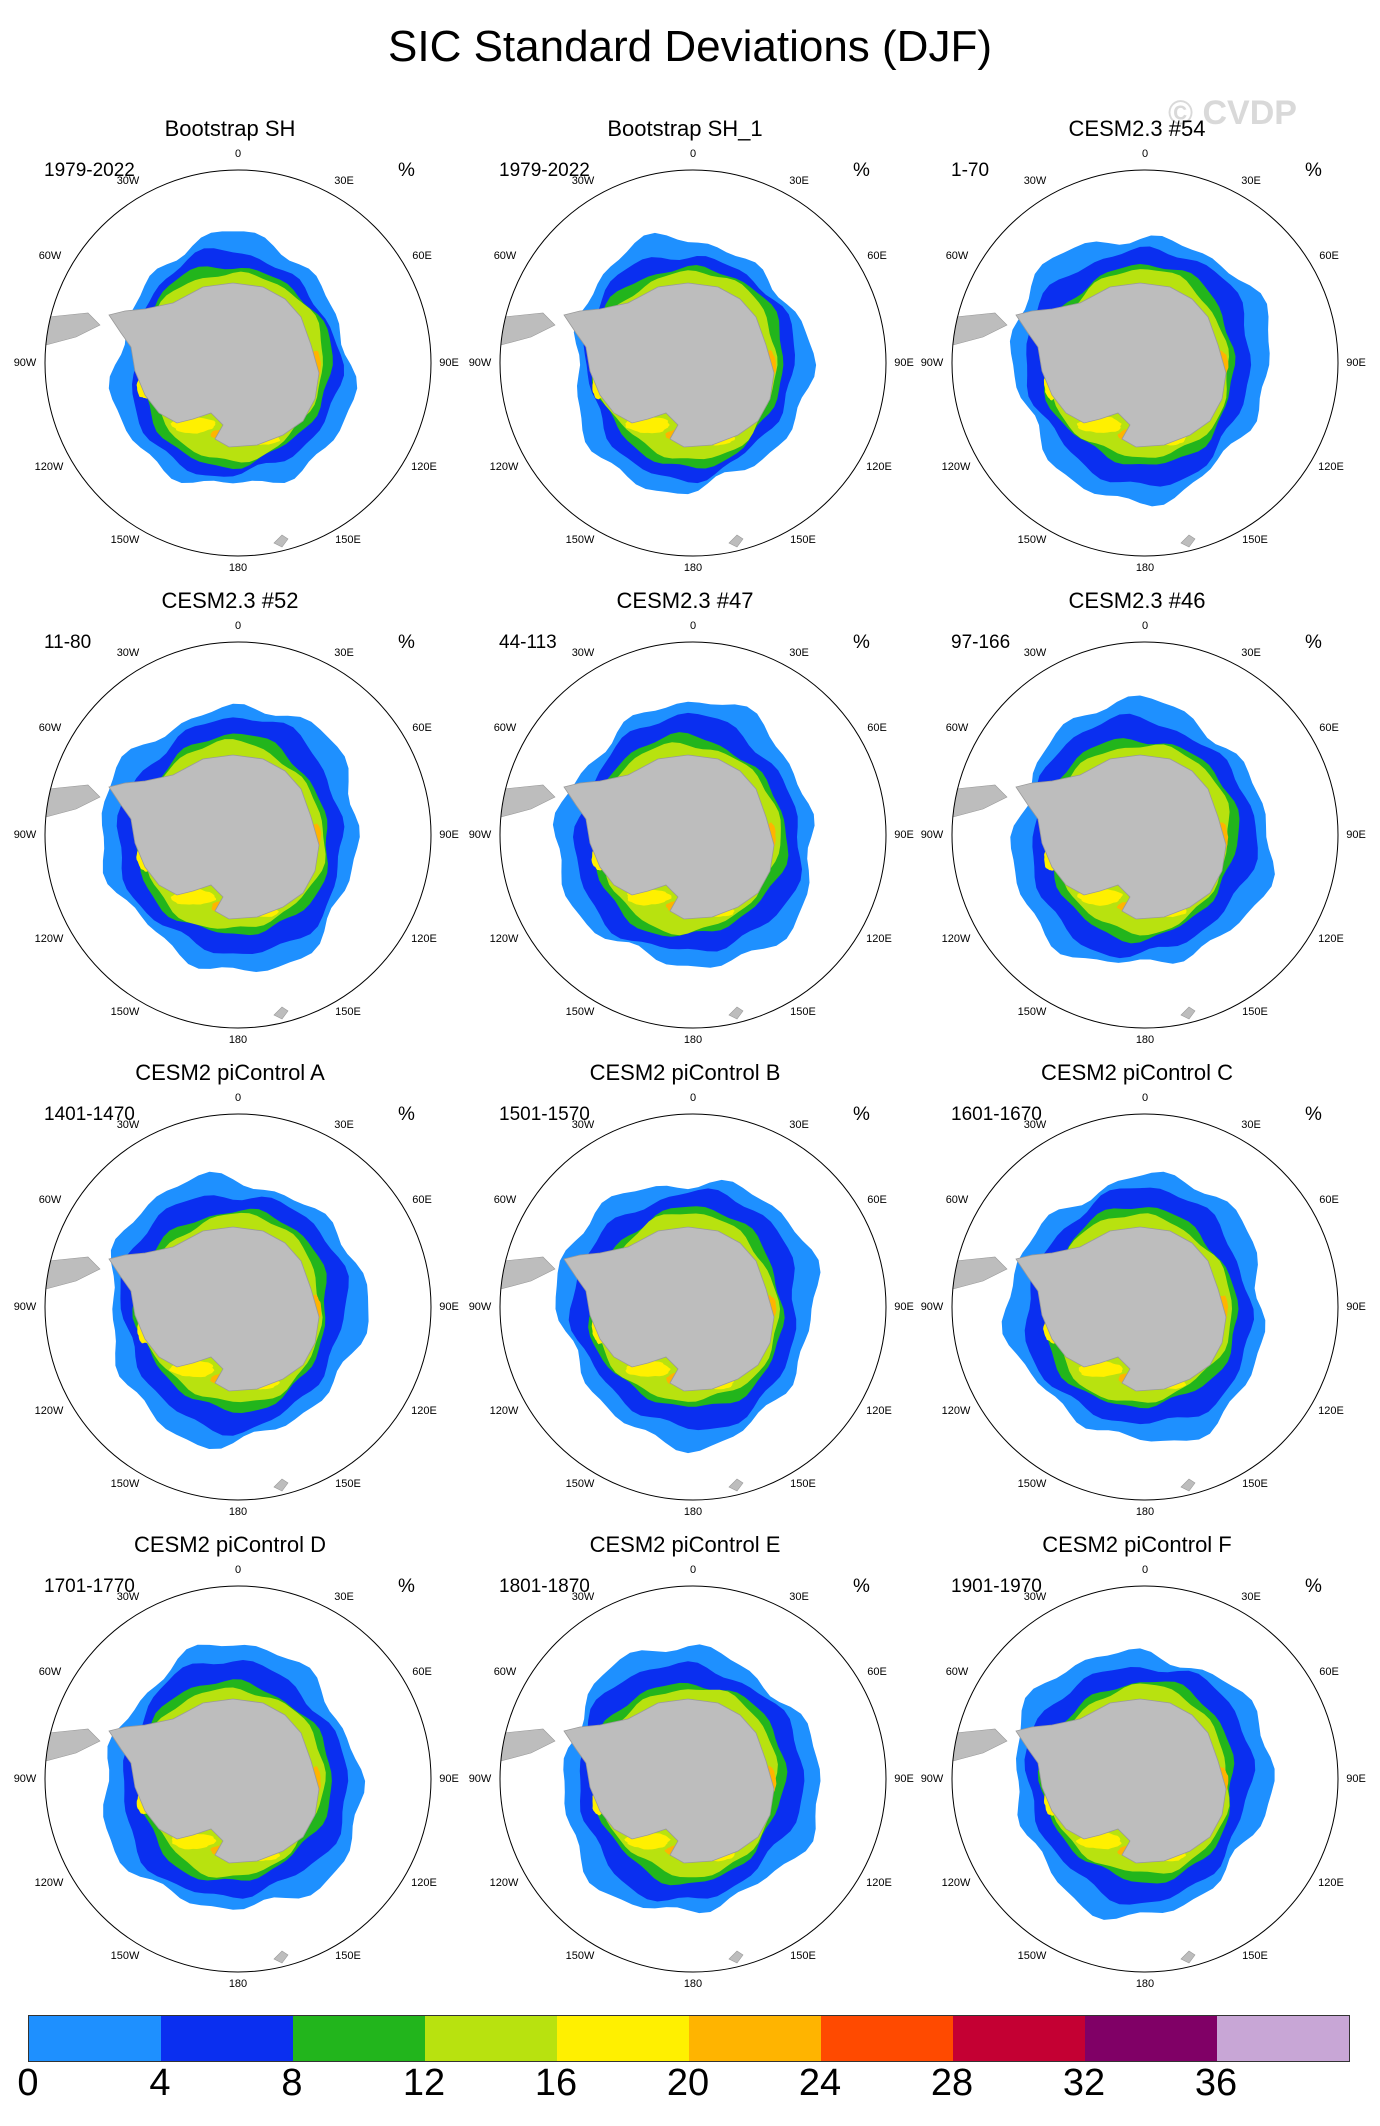 This screenshot has width=1380, height=2126. Describe the element at coordinates (996, 1114) in the screenshot. I see `panel-years: 1601-1670` at that location.